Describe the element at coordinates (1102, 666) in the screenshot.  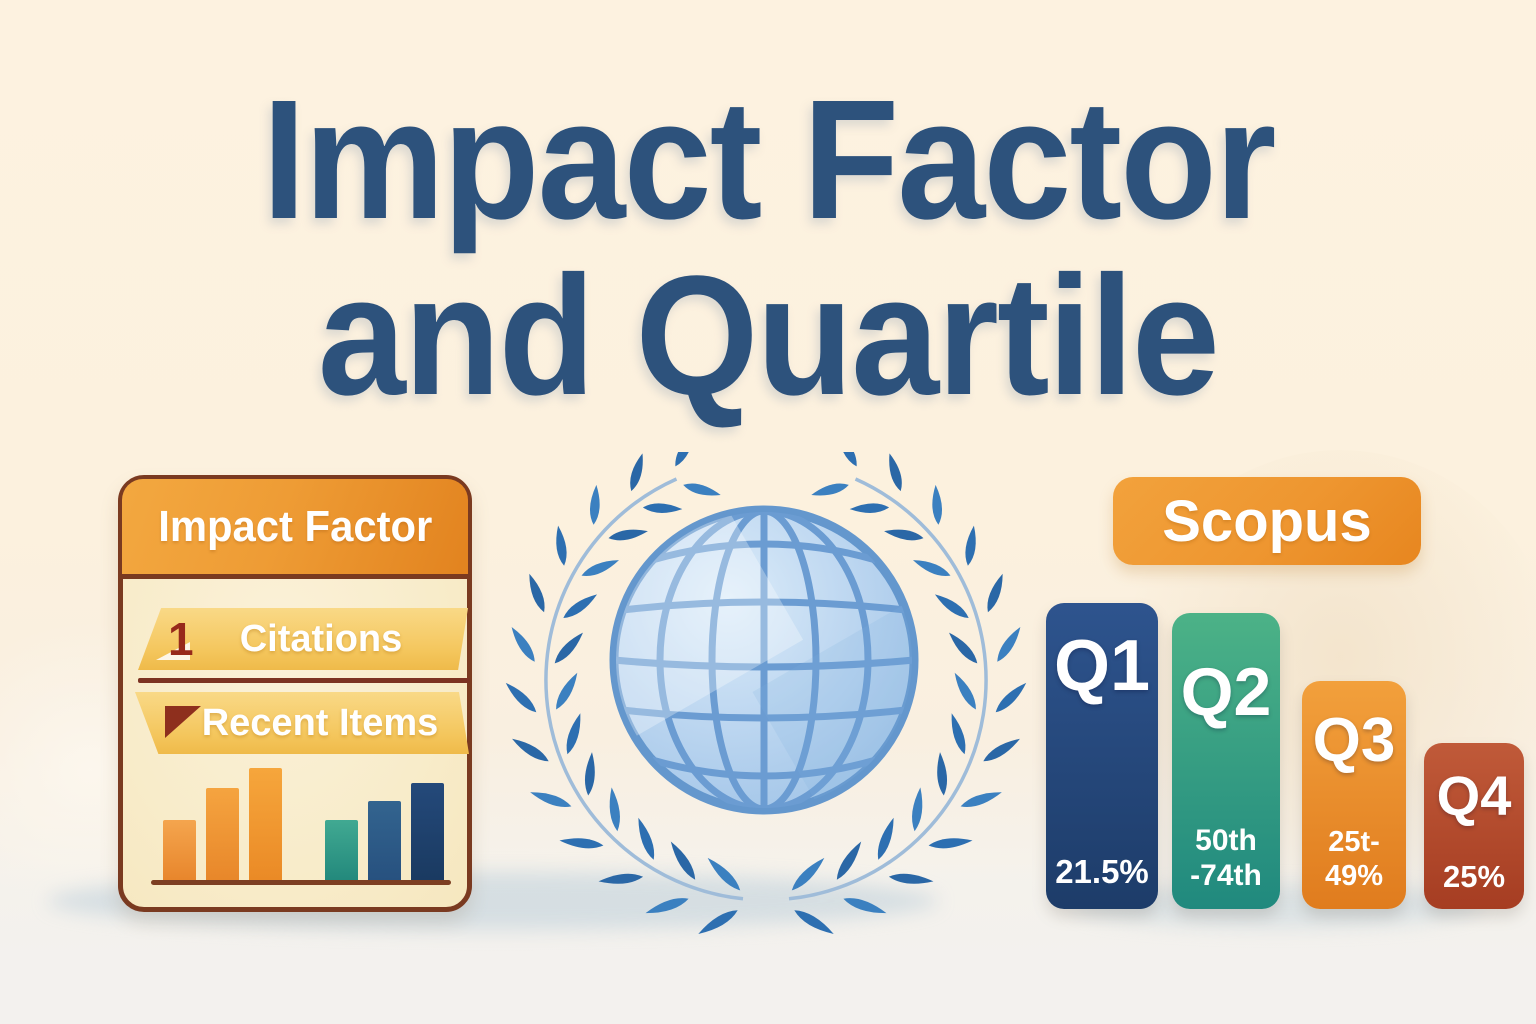
I see `quartile-label: Q1` at that location.